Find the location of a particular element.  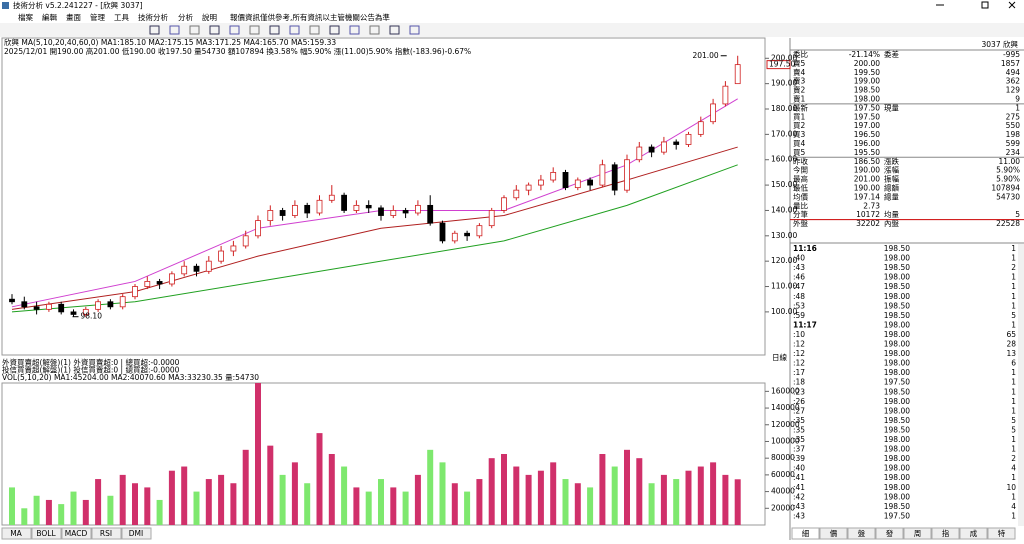

side-tab-label: 細 is located at coordinates (806, 533).